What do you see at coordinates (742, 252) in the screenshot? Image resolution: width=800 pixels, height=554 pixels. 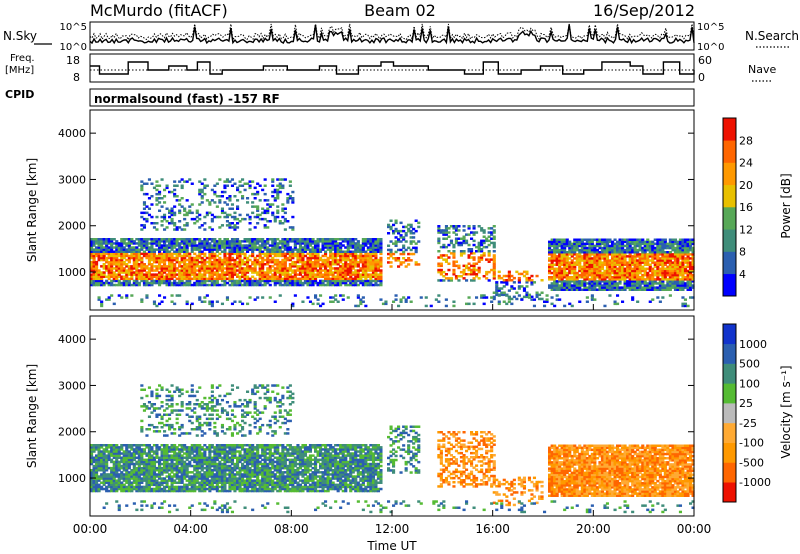 I see `power-colorbar-tick: 8` at bounding box center [742, 252].